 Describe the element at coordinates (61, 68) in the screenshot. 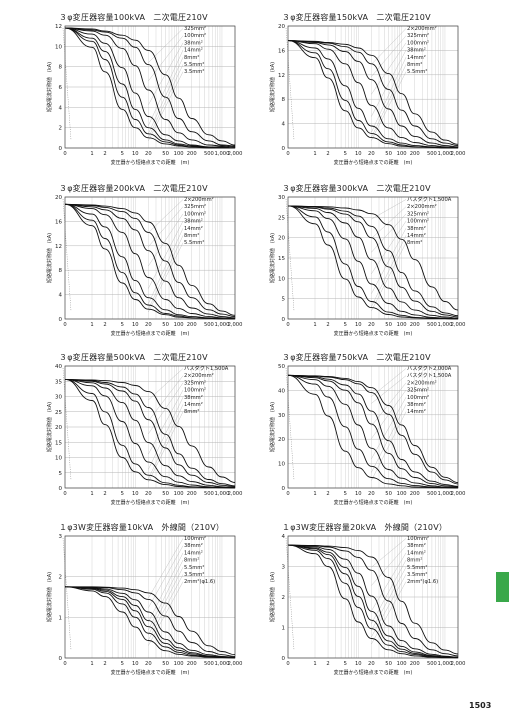

I see `y-tick-label: 8` at that location.